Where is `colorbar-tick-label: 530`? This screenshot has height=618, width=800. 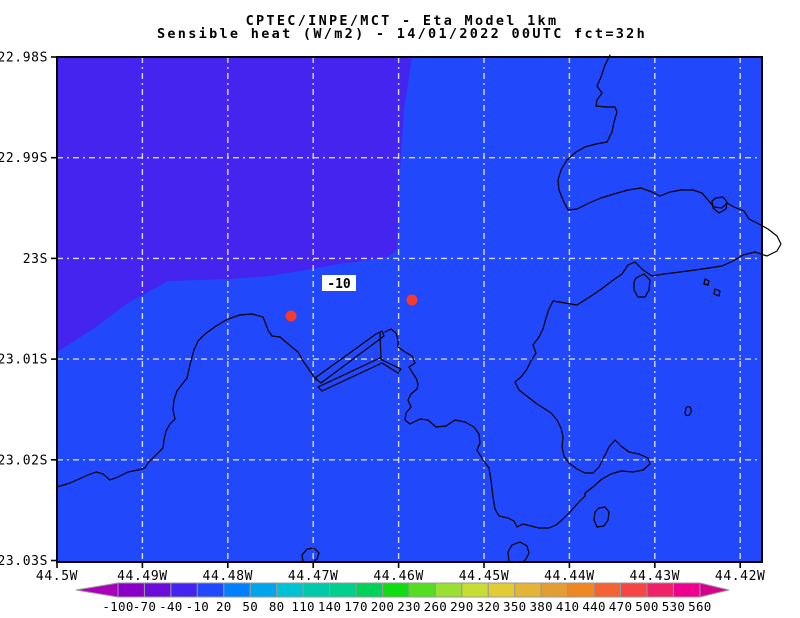 colorbar-tick-label: 530 is located at coordinates (673, 606).